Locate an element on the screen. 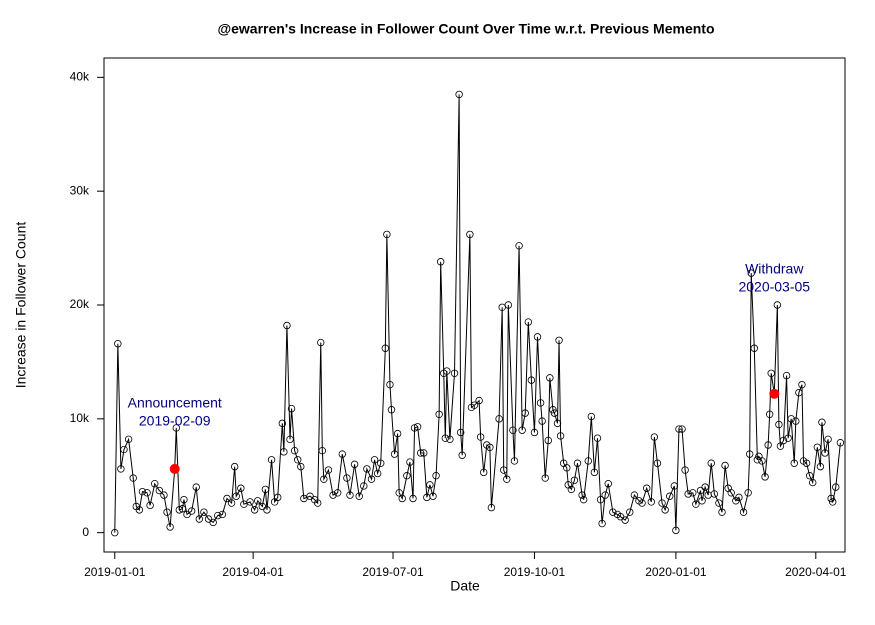 This screenshot has height=625, width=875. y-tick-label: 10k is located at coordinates (80, 418).